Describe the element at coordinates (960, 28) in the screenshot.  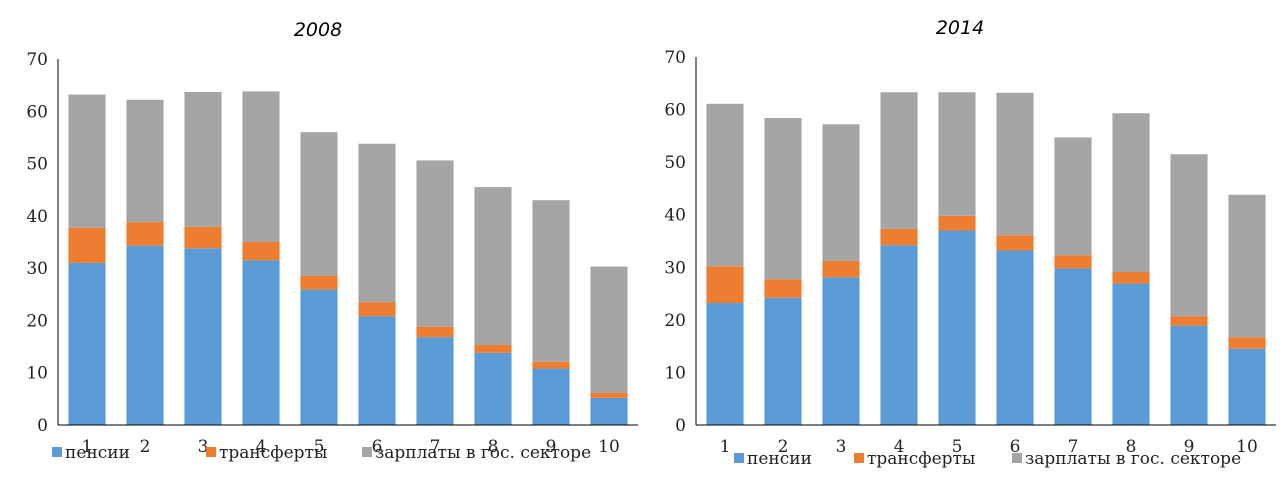
I see `chart-title: 2014` at that location.